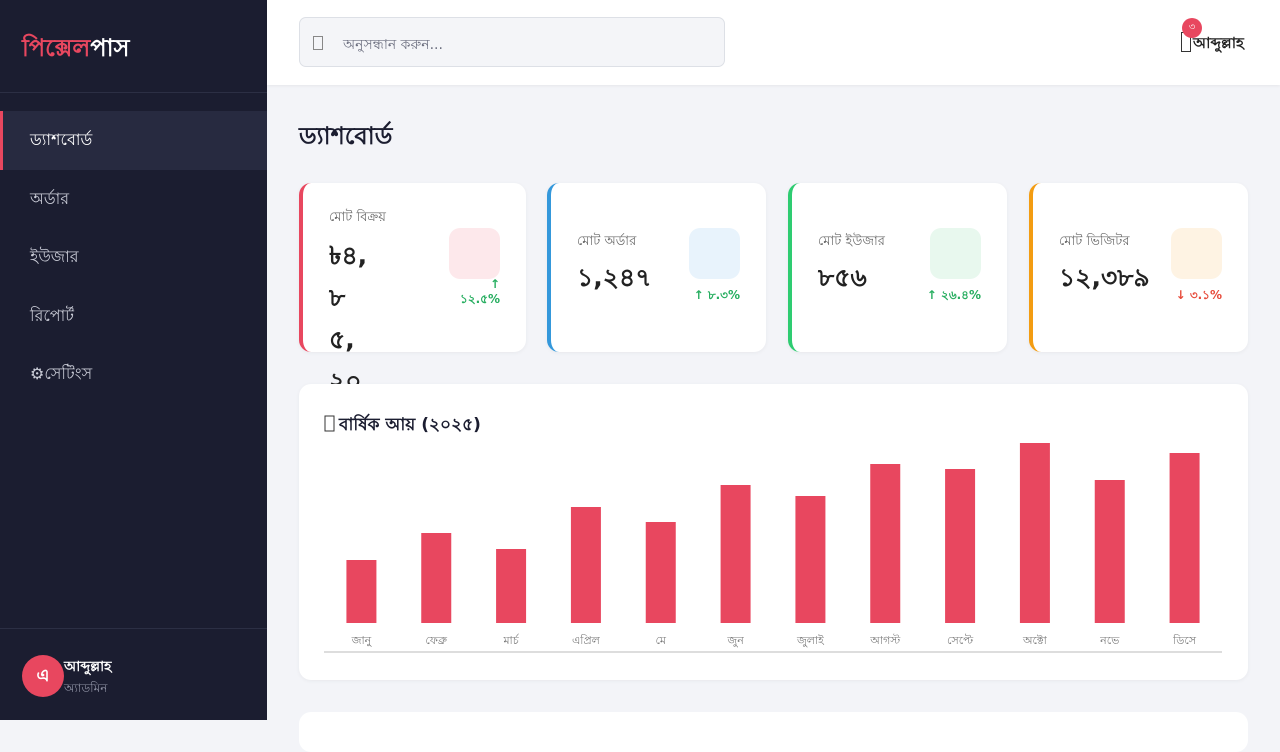 The image size is (1280, 752). What do you see at coordinates (607, 241) in the screenshot?
I see `stat-label: মোট অর্ডার` at bounding box center [607, 241].